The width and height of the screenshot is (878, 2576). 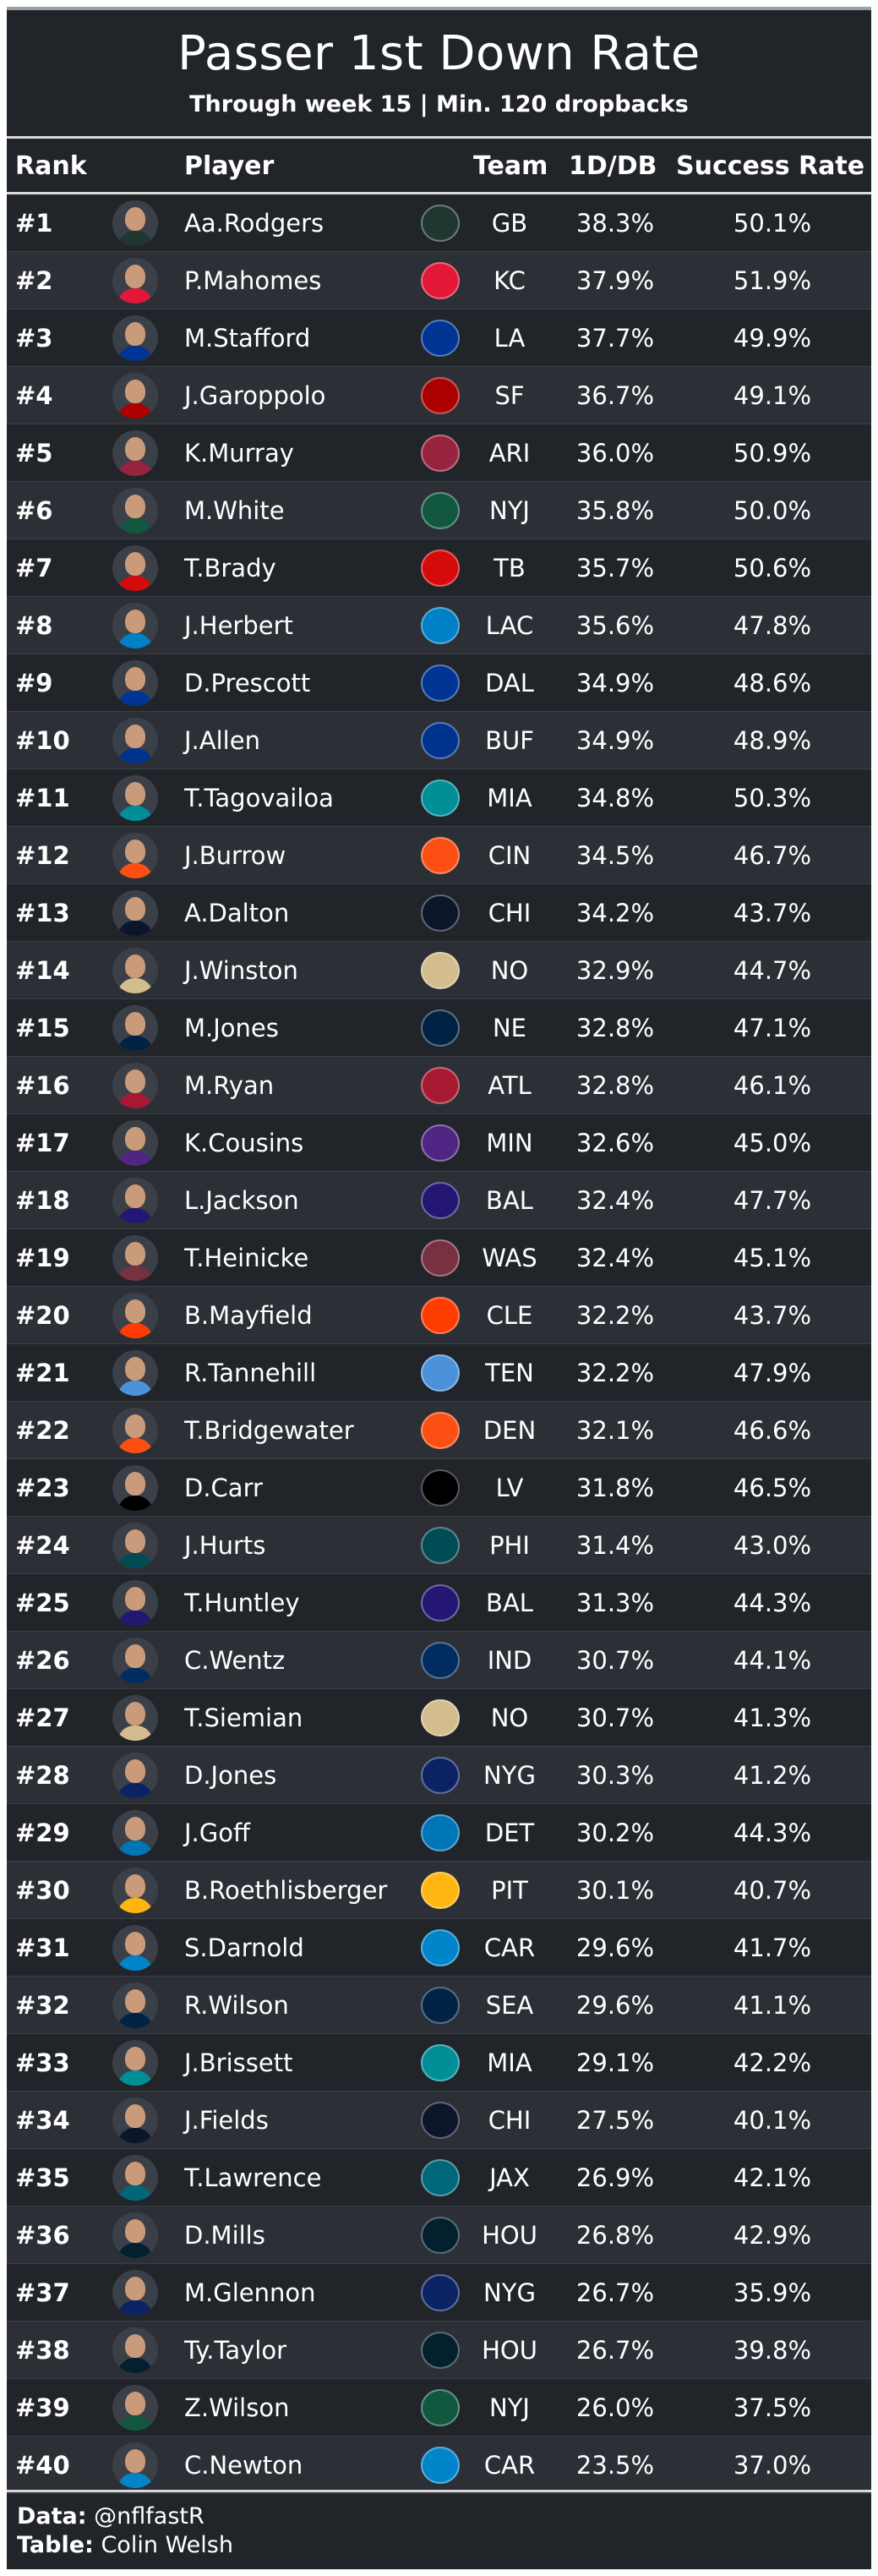 What do you see at coordinates (227, 2121) in the screenshot?
I see `player-cell: J.Fields` at bounding box center [227, 2121].